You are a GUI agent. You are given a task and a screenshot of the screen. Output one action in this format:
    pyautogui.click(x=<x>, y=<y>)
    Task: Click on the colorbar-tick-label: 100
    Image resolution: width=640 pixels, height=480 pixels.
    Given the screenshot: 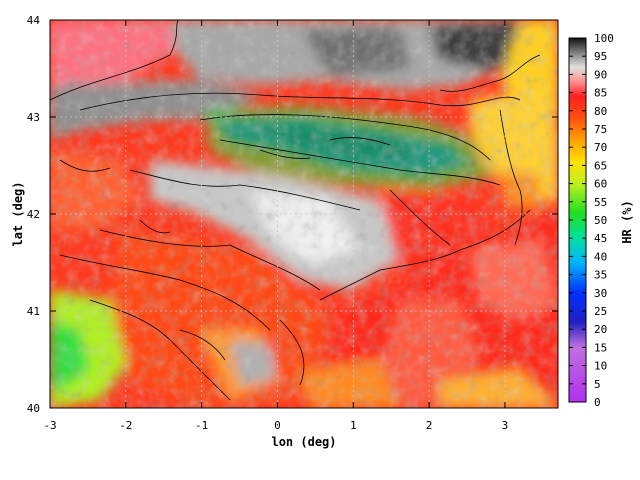 What is the action you would take?
    pyautogui.click(x=604, y=38)
    